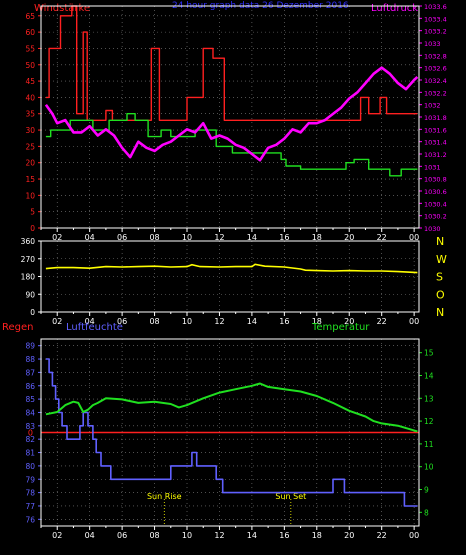 The width and height of the screenshot is (466, 555). Describe the element at coordinates (439, 277) in the screenshot. I see `compass-label: S` at that location.